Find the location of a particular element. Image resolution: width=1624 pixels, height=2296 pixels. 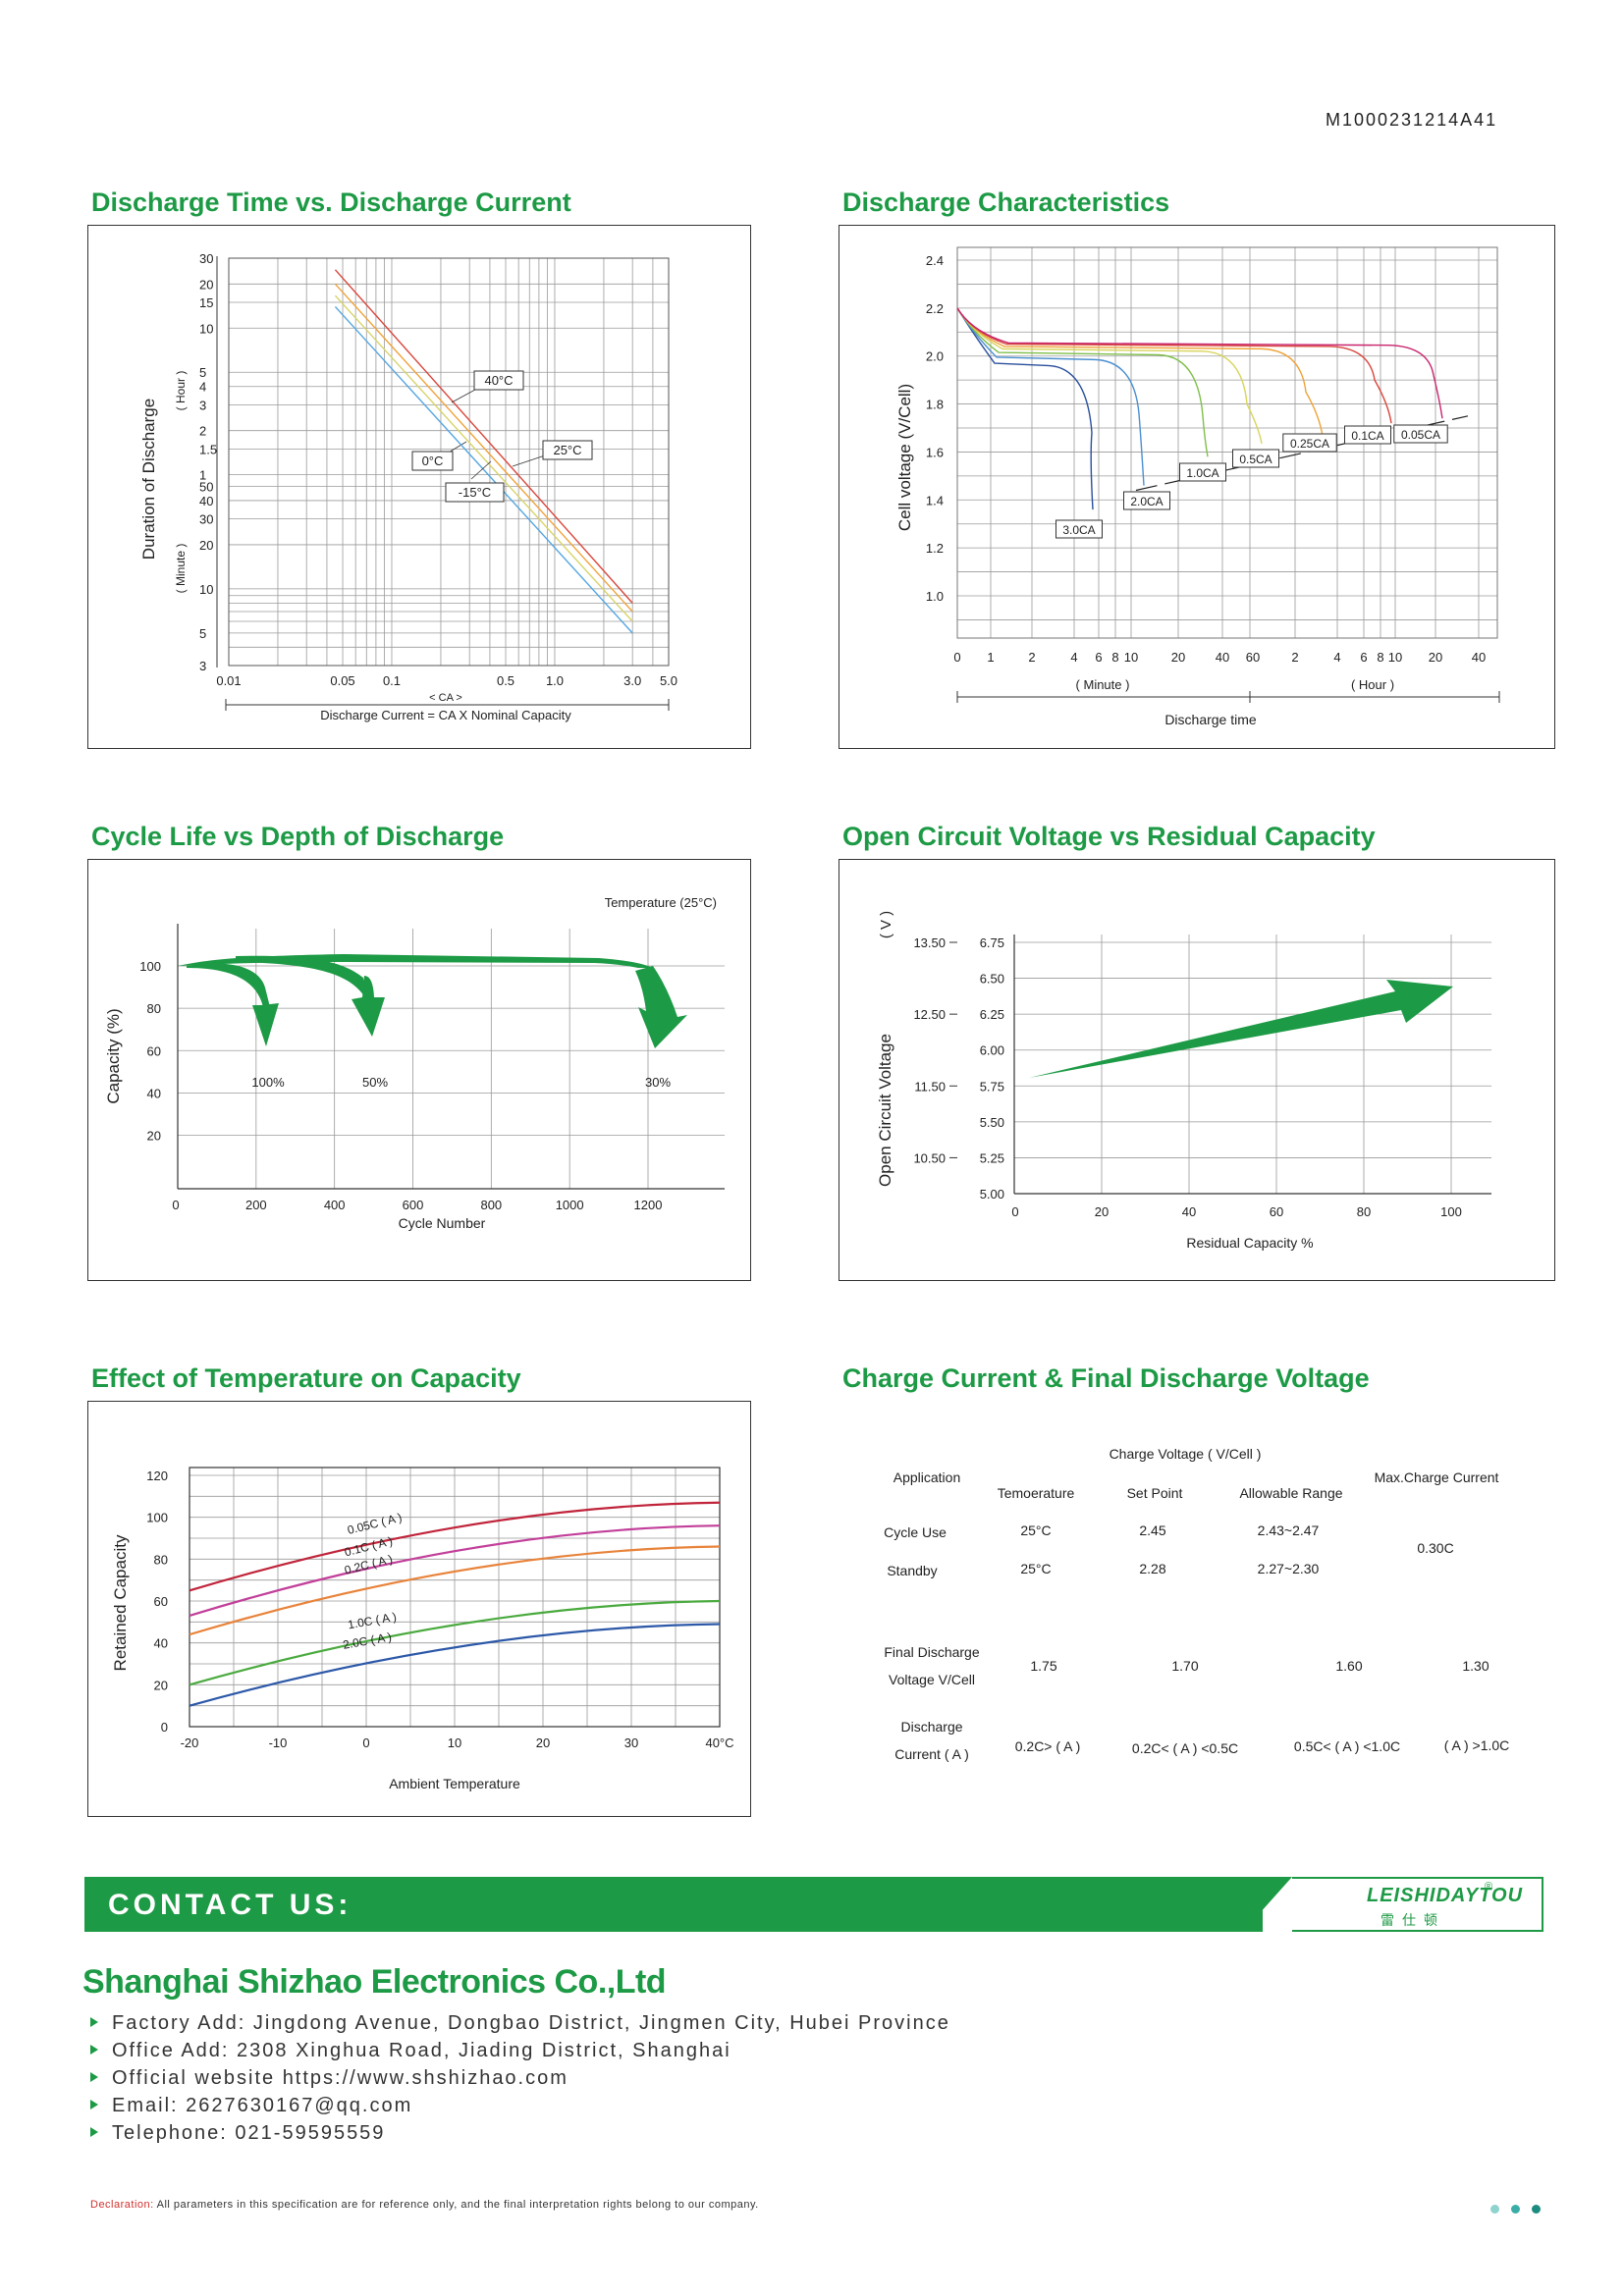

x-tick-label: -10 is located at coordinates (278, 1742).